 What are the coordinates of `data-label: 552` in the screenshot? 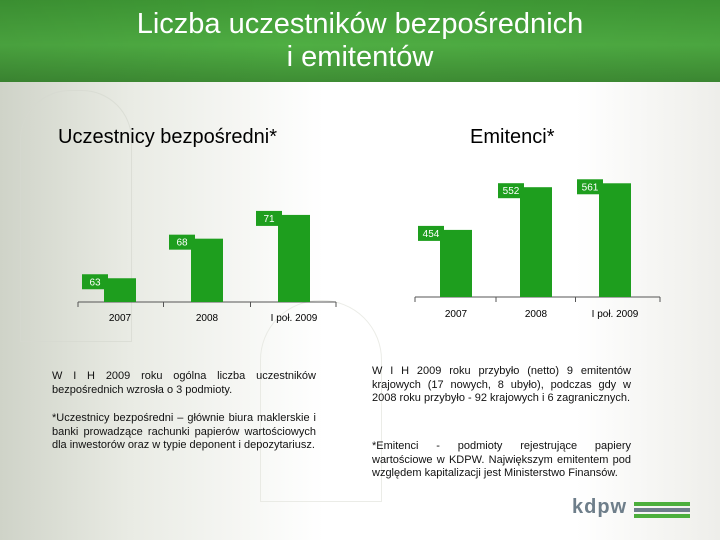 It's located at (511, 191).